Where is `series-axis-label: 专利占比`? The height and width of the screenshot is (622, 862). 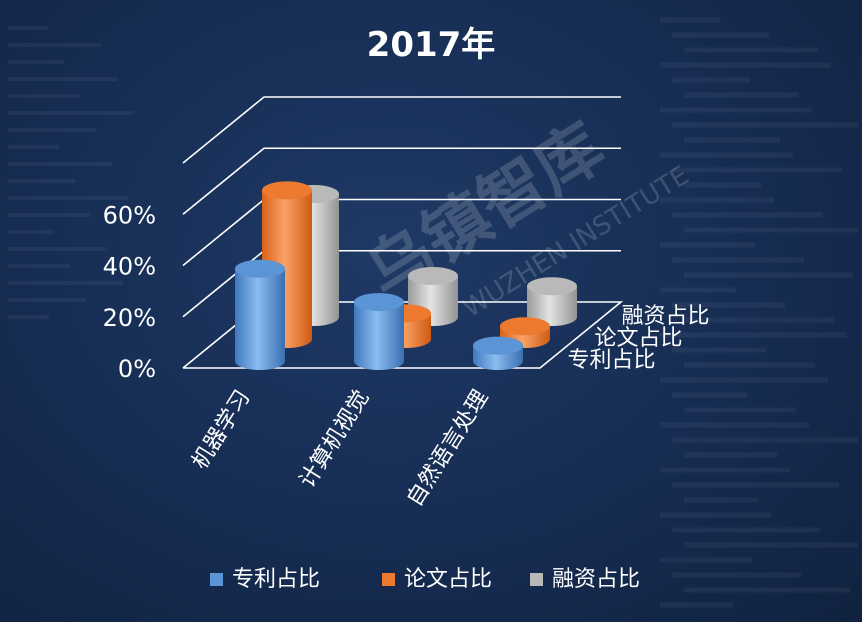 series-axis-label: 专利占比 is located at coordinates (612, 360).